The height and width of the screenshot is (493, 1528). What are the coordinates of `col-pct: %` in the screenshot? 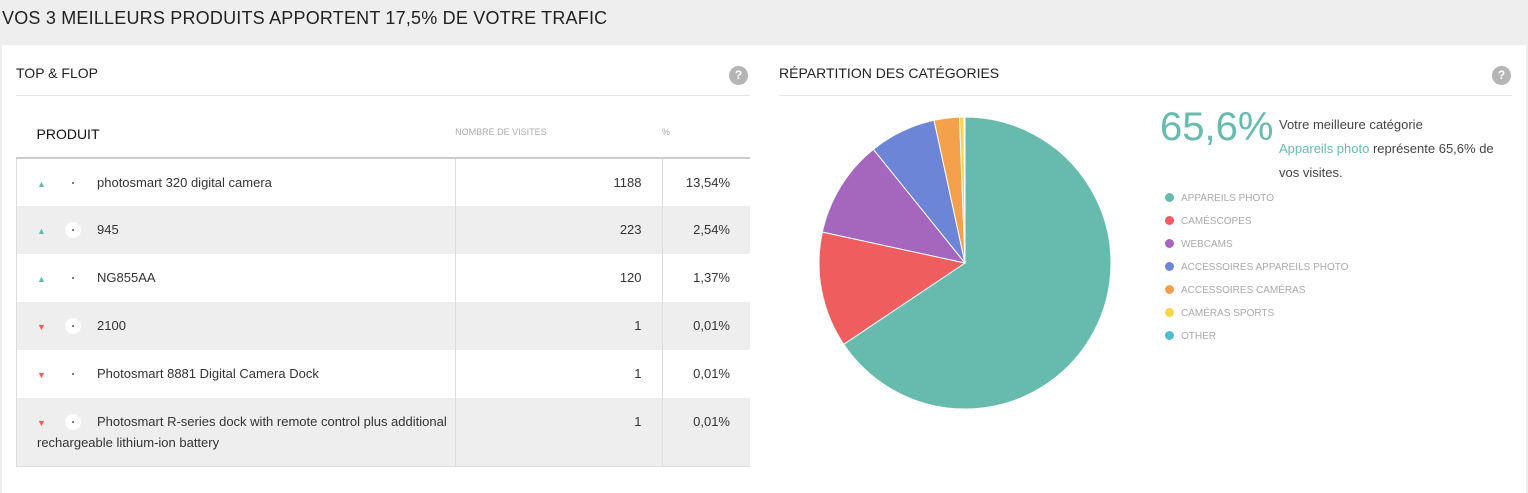 It's located at (666, 131).